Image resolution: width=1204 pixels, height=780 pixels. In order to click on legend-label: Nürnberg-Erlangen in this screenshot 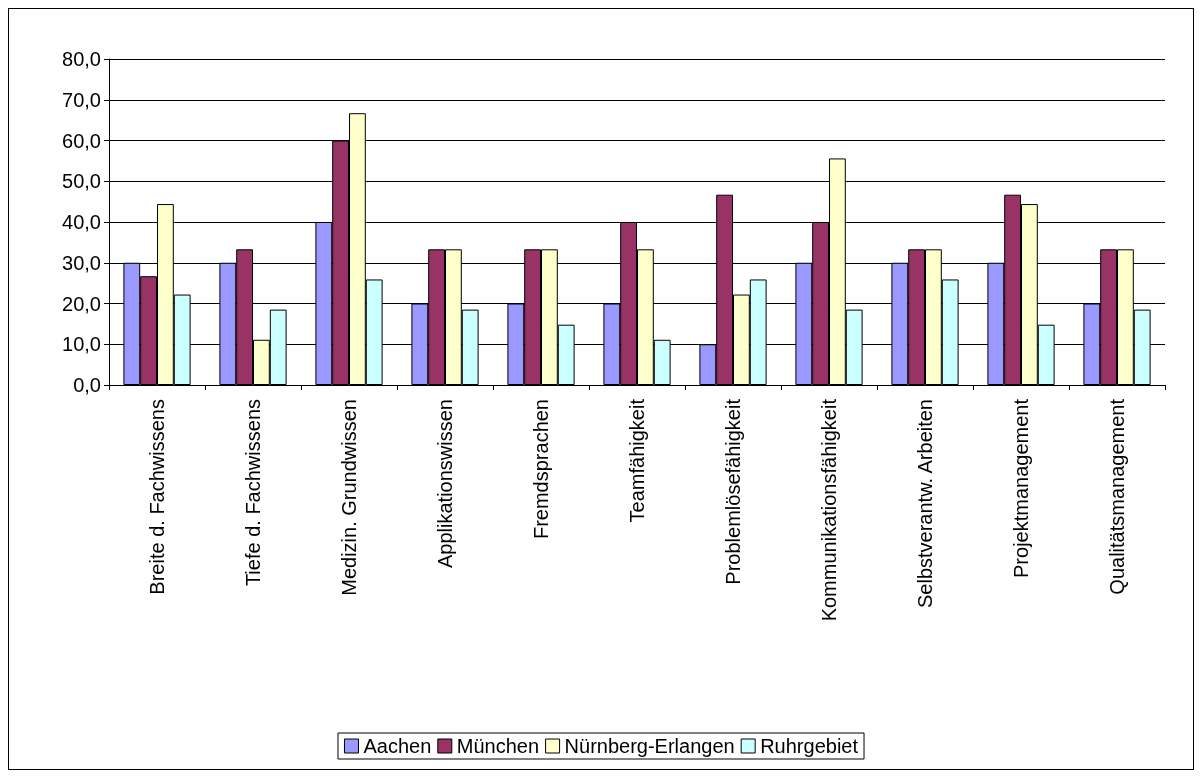, I will do `click(649, 746)`.